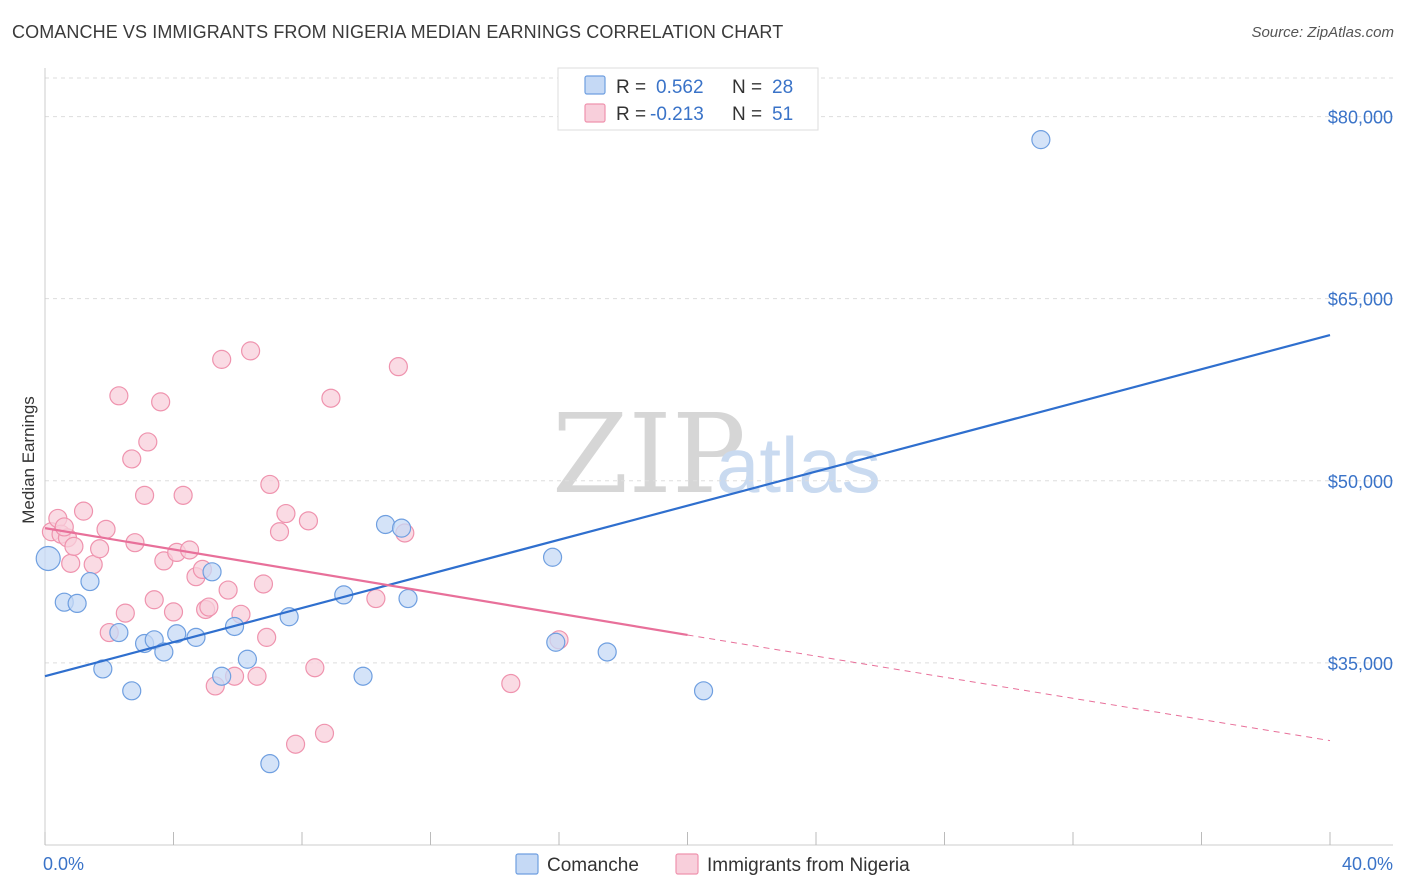 The image size is (1406, 892). Describe the element at coordinates (1360, 482) in the screenshot. I see `y-tick-label-50000: $50,000` at that location.